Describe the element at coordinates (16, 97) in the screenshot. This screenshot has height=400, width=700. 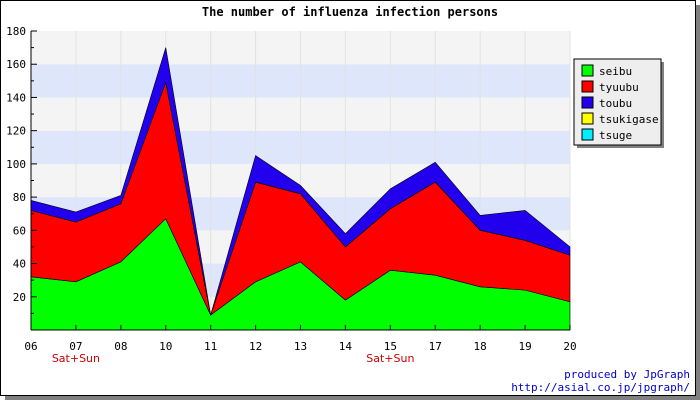
I see `y-tick-label: 140` at that location.